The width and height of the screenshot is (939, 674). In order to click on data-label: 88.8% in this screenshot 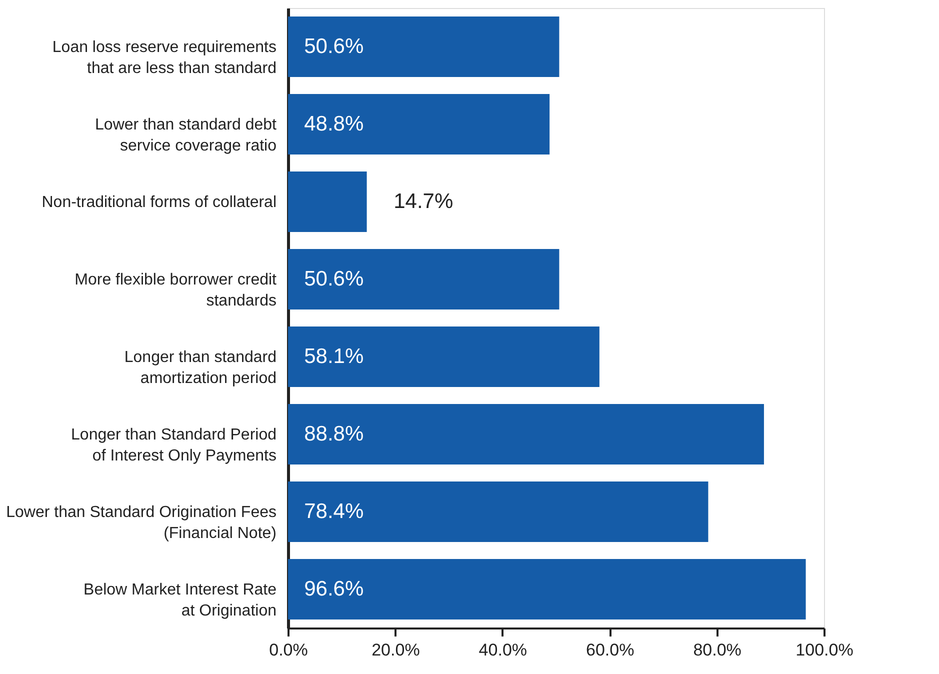, I will do `click(334, 434)`.